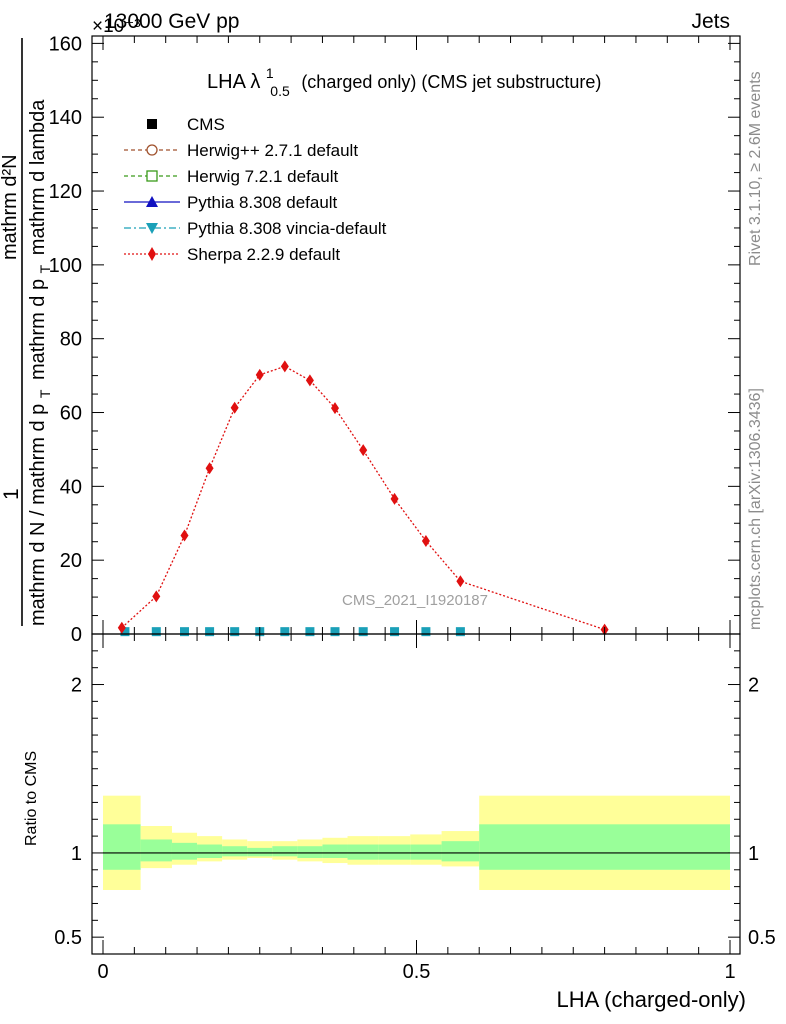 Image resolution: width=786 pixels, height=1024 pixels. What do you see at coordinates (65, 118) in the screenshot?
I see `y-tick-label: 140` at bounding box center [65, 118].